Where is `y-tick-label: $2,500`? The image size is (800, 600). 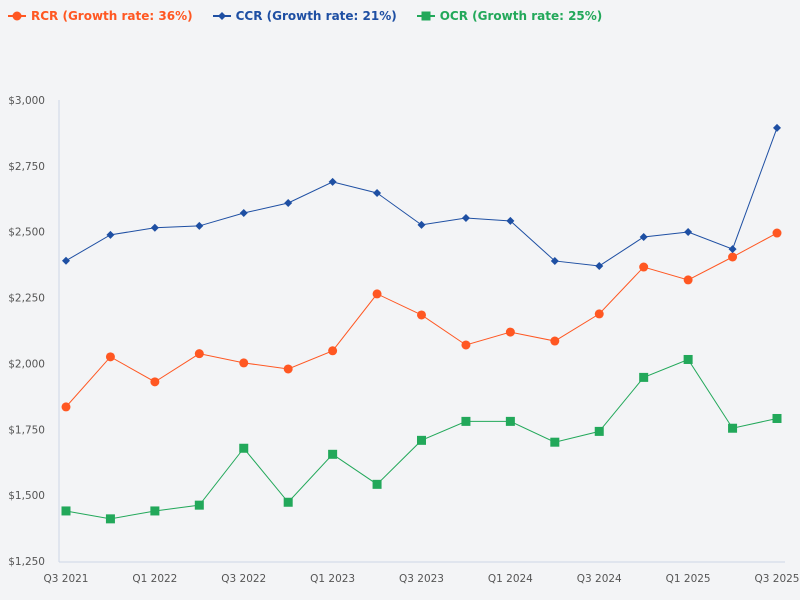
y-tick-label: $2,500 is located at coordinates (26, 233).